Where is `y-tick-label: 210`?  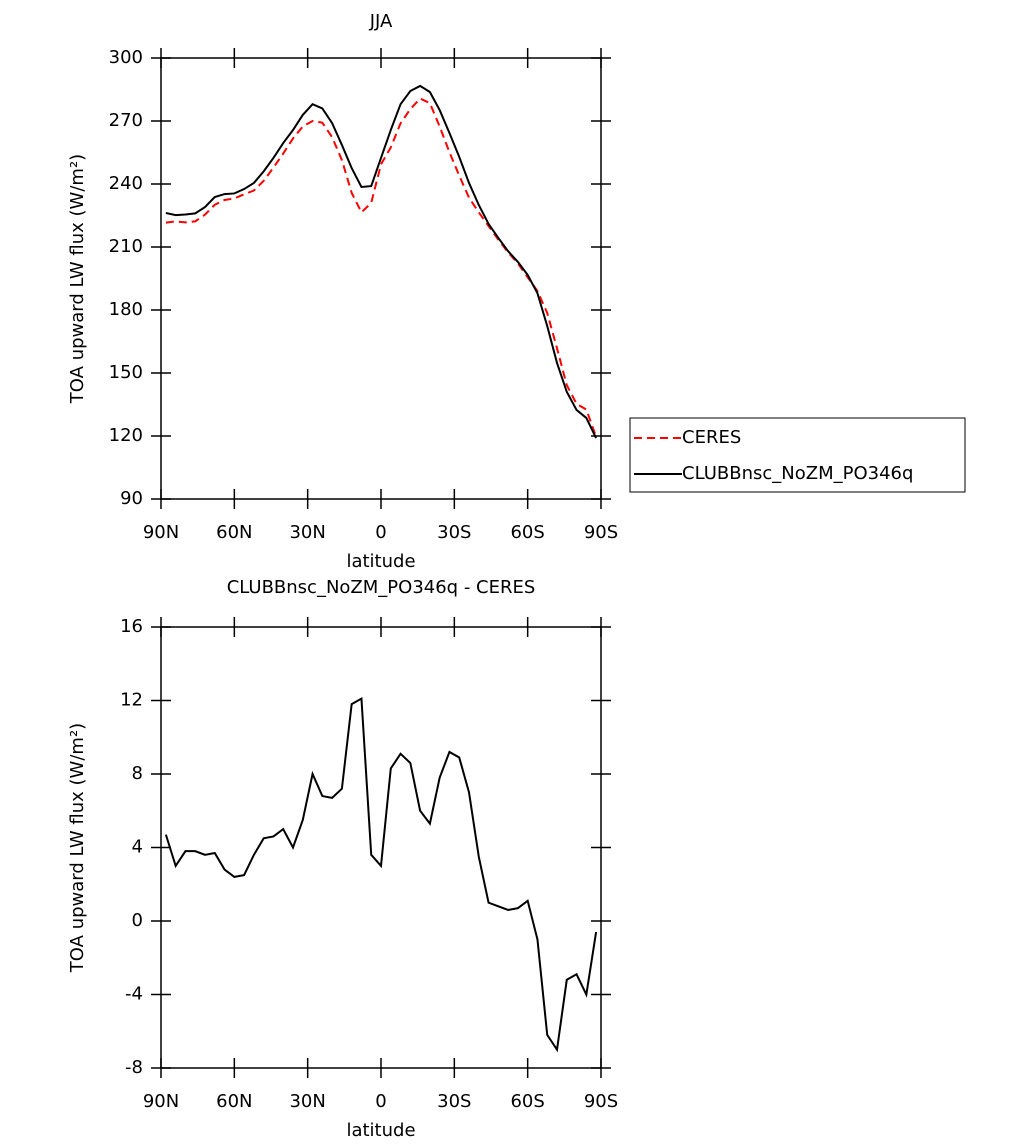
y-tick-label: 210 is located at coordinates (126, 246).